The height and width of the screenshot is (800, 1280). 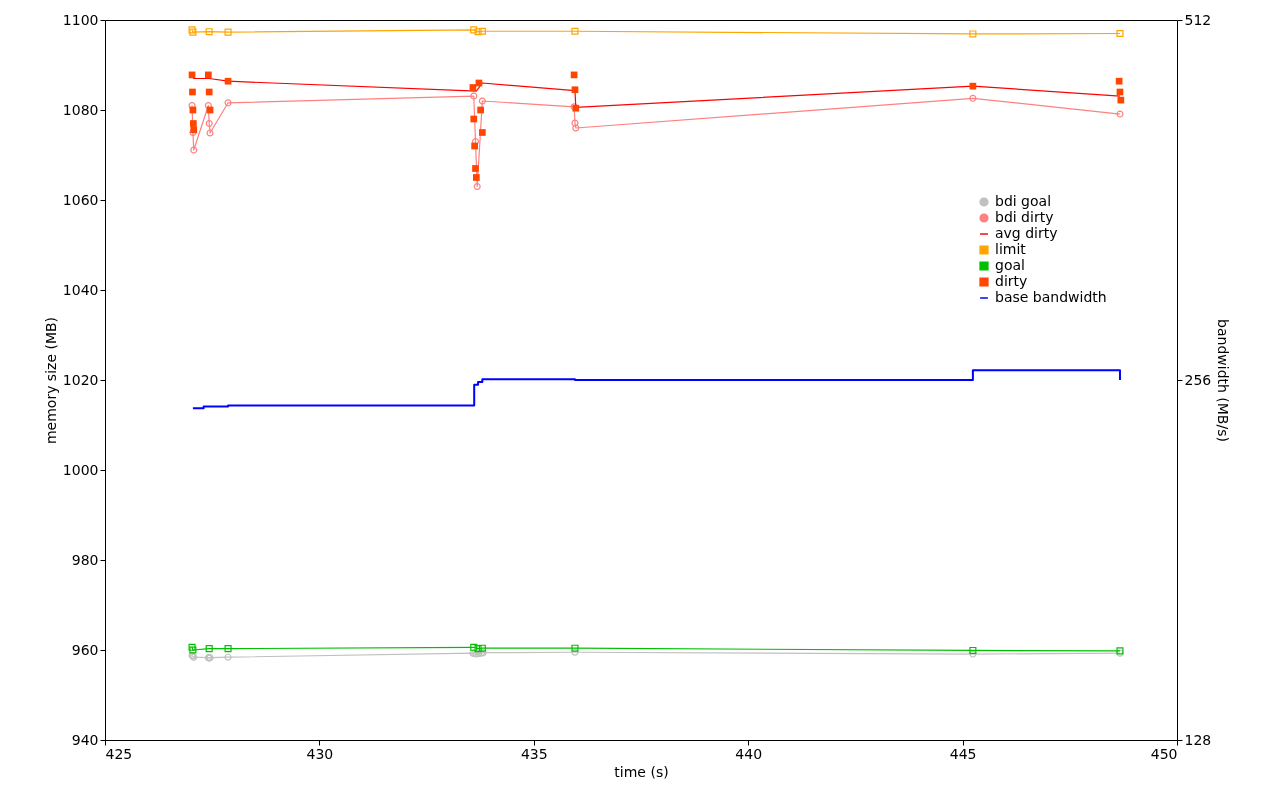 I want to click on y-tick-label: 1040, so click(x=80, y=289).